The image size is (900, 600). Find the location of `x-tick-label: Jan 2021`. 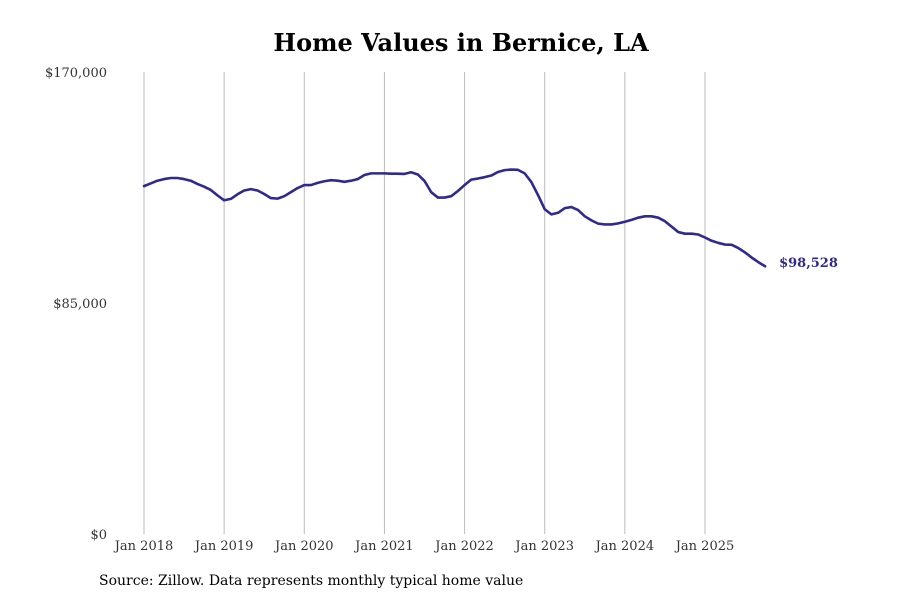

x-tick-label: Jan 2021 is located at coordinates (383, 546).